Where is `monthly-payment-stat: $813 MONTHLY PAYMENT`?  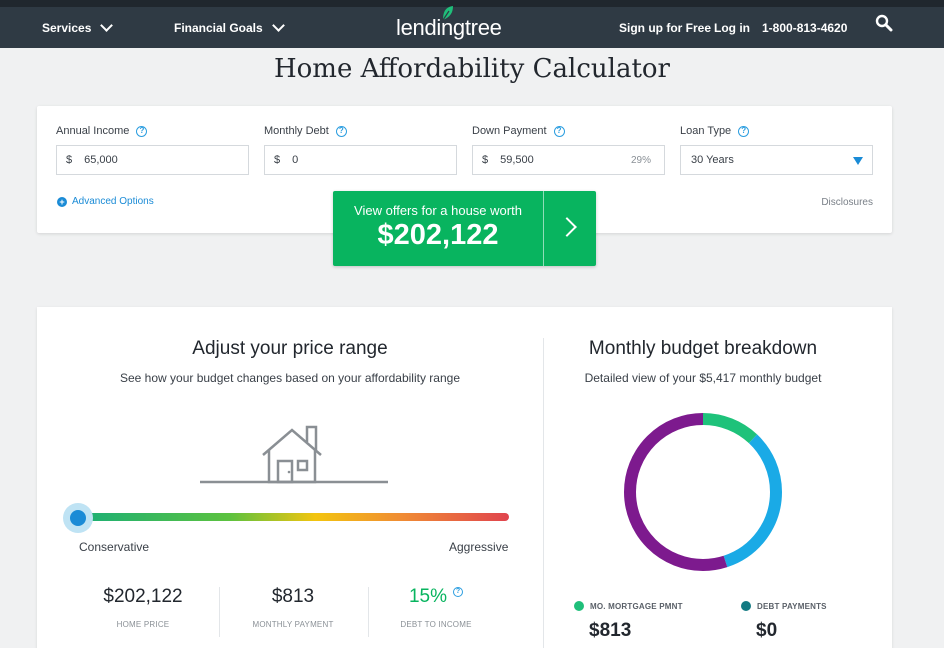 monthly-payment-stat: $813 MONTHLY PAYMENT is located at coordinates (293, 607).